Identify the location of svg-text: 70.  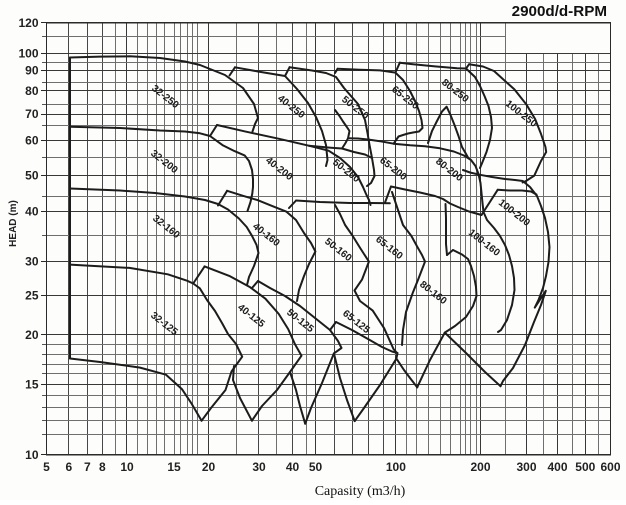
(32, 114).